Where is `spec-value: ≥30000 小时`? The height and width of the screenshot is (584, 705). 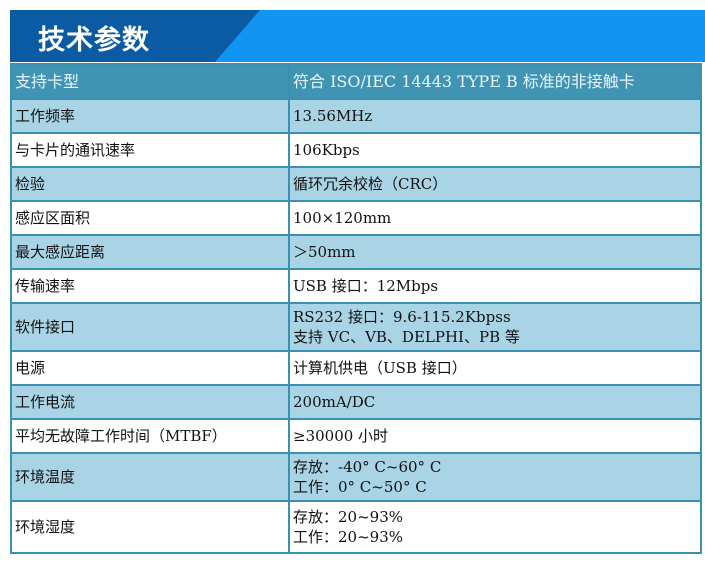
spec-value: ≥30000 小时 is located at coordinates (495, 436).